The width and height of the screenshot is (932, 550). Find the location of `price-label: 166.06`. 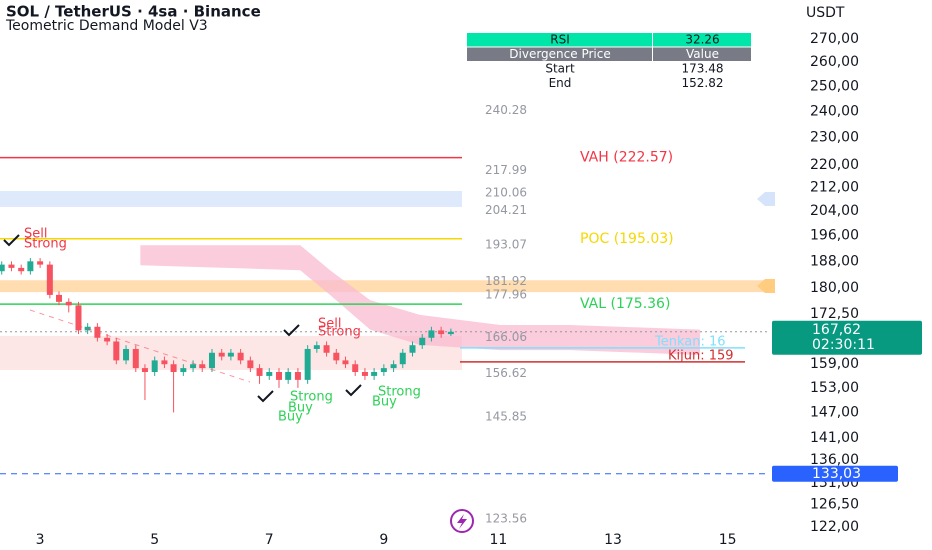

price-label: 166.06 is located at coordinates (506, 337).